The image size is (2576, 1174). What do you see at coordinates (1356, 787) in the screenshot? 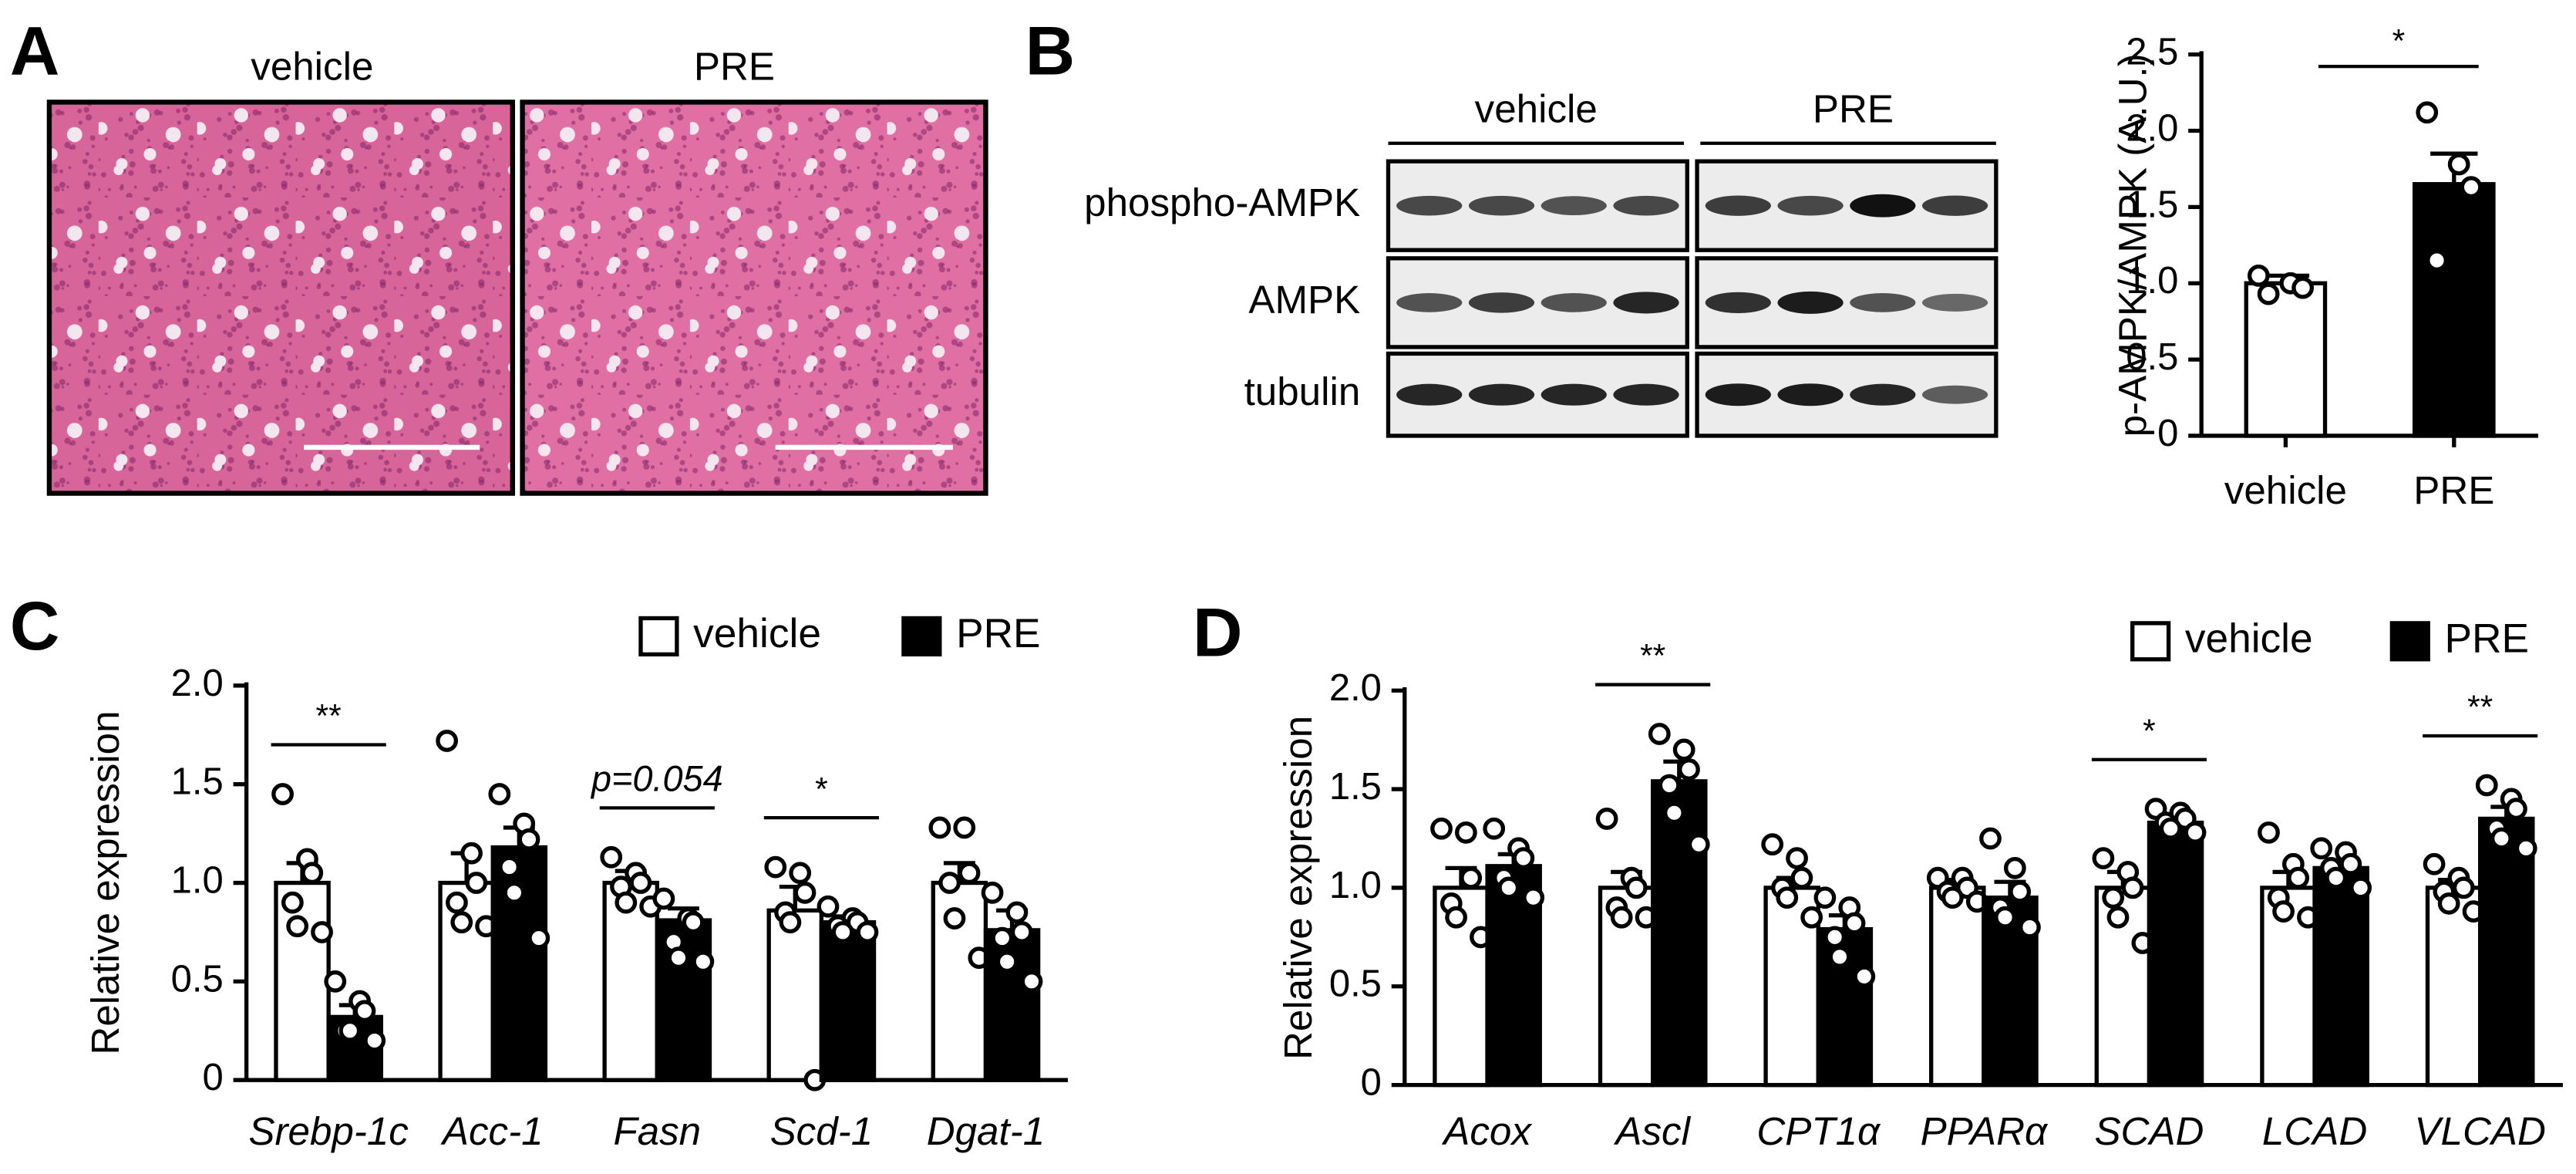
I see `y-tick-label: 1.5` at bounding box center [1356, 787].